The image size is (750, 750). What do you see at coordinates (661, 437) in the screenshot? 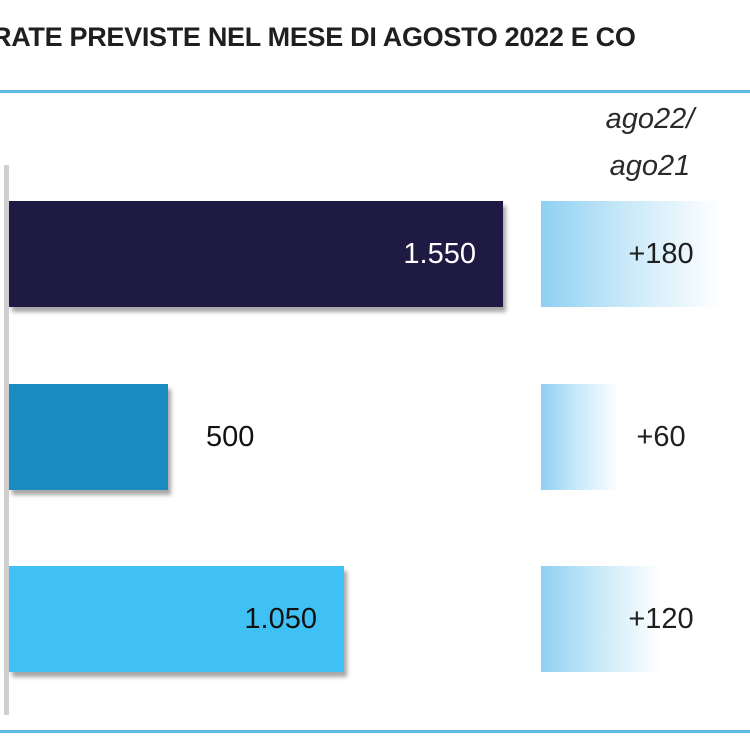
I see `variation-2-label: +60` at bounding box center [661, 437].